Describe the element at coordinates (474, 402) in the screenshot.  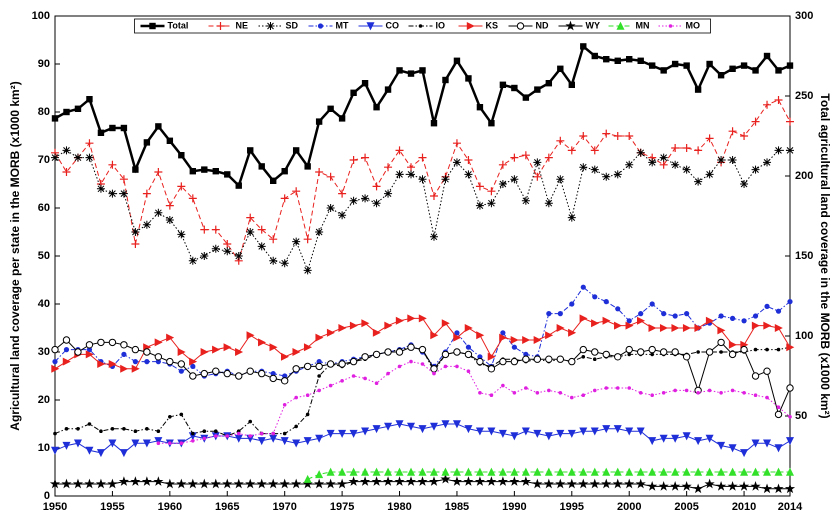
I see `series-line` at that location.